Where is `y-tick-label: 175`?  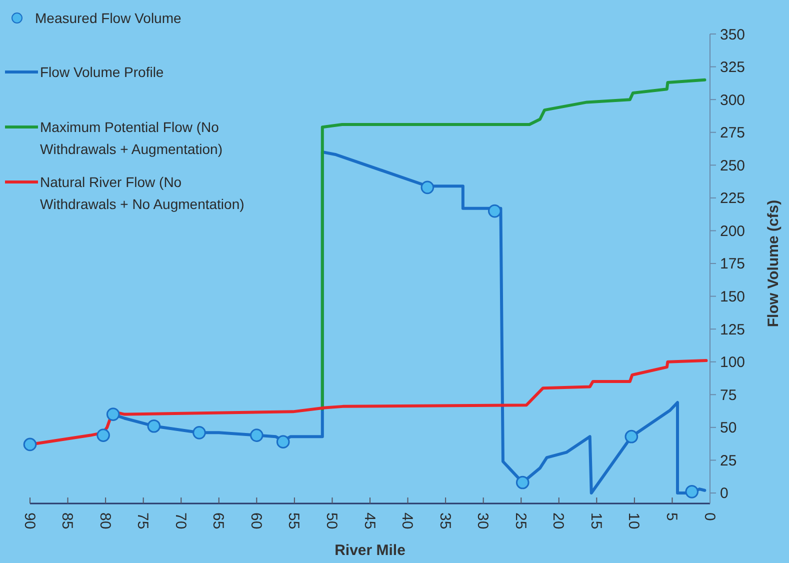
y-tick-label: 175 is located at coordinates (733, 264).